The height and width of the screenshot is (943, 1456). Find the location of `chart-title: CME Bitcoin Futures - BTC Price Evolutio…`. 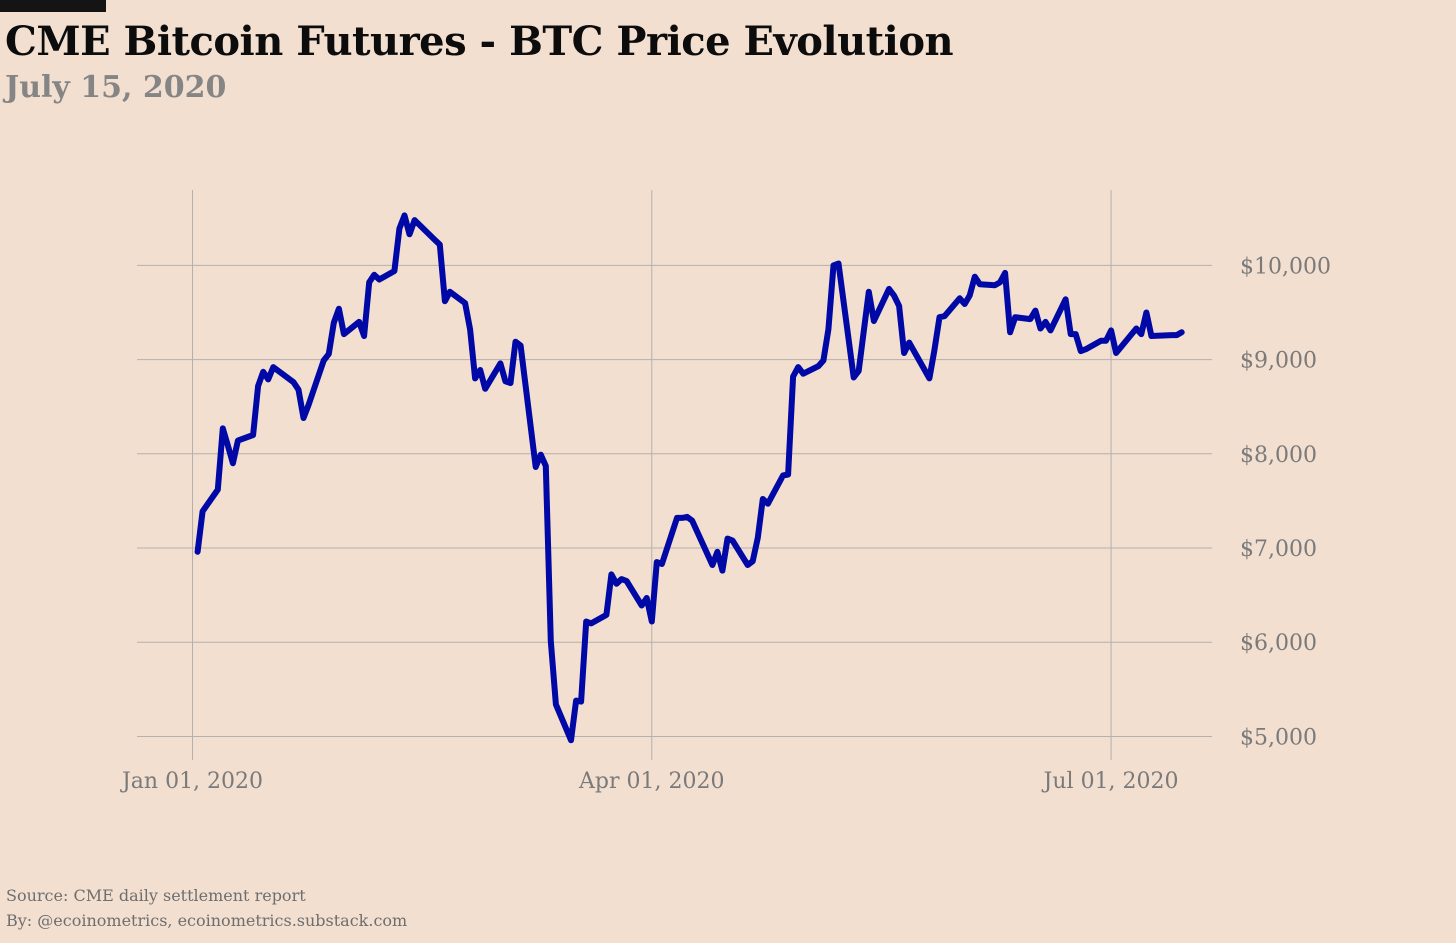

chart-title: CME Bitcoin Futures - BTC Price Evolutio… is located at coordinates (479, 41).